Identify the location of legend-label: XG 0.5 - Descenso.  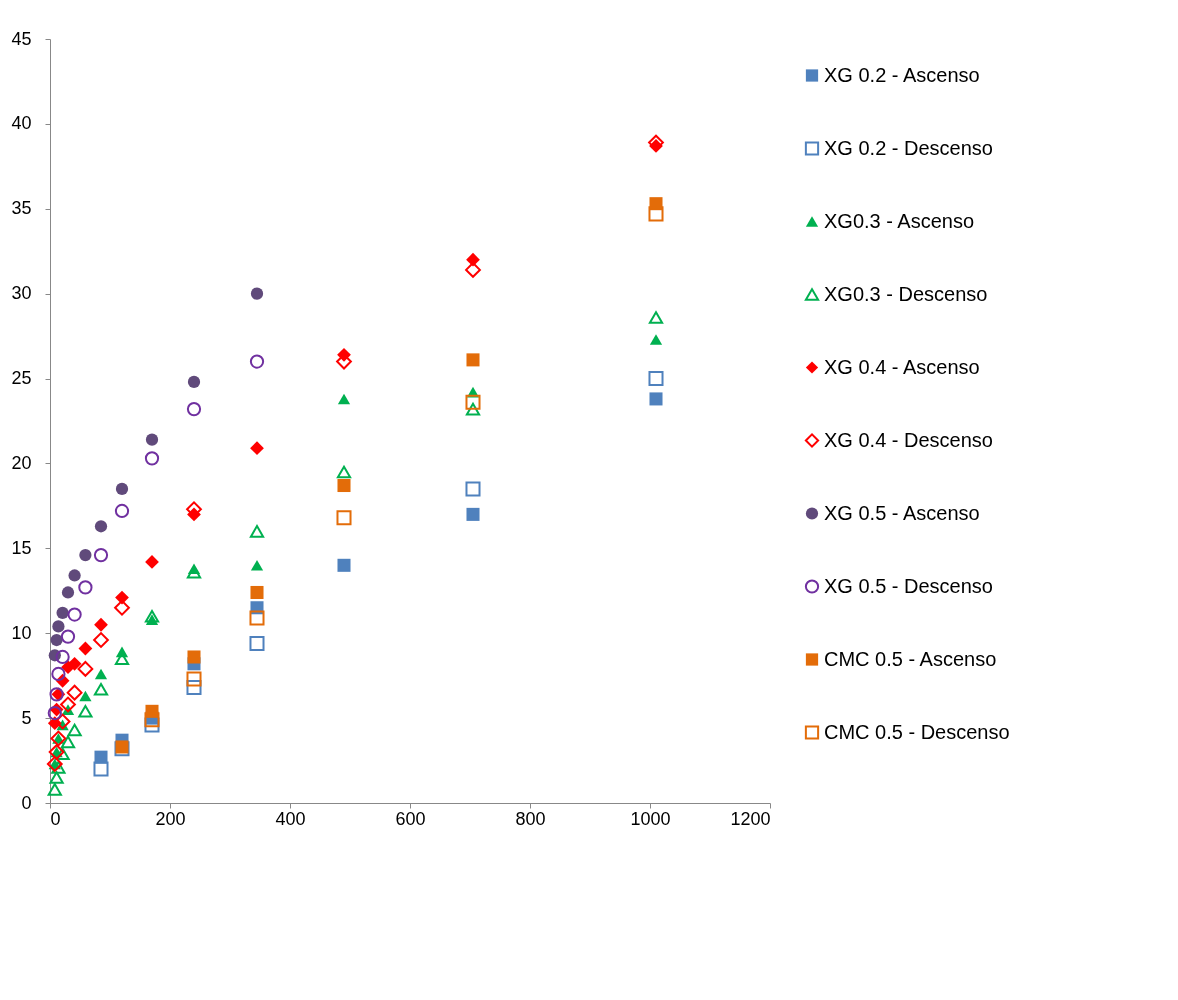
(908, 585).